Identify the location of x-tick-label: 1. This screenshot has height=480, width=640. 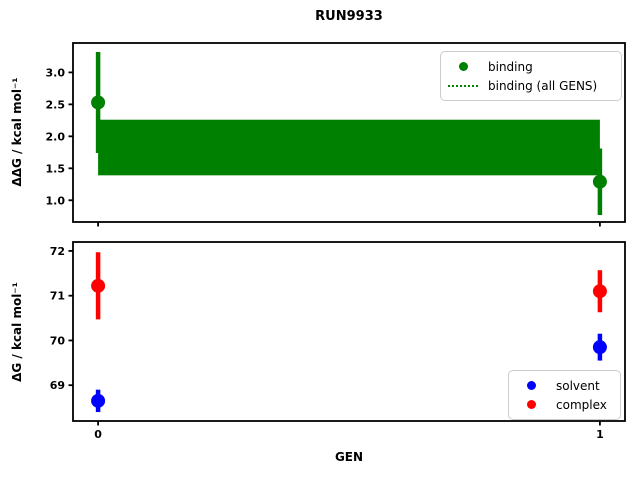
(600, 434).